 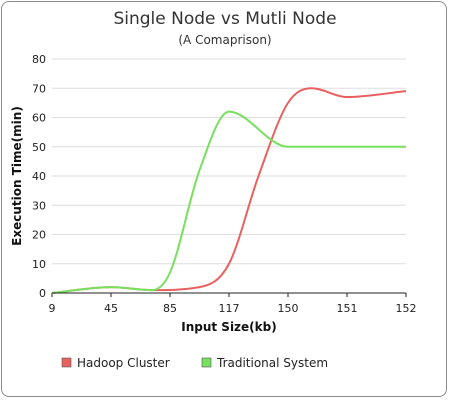 I want to click on y-tick-label: 80, so click(x=39, y=59).